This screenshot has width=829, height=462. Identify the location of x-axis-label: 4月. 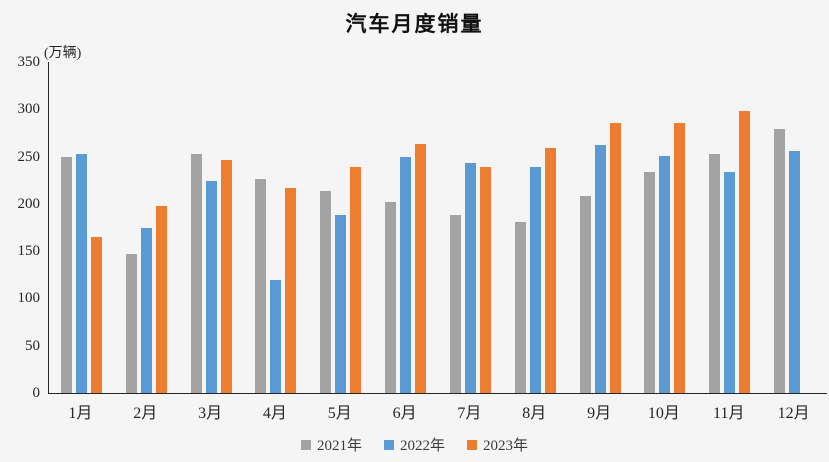
(274, 413).